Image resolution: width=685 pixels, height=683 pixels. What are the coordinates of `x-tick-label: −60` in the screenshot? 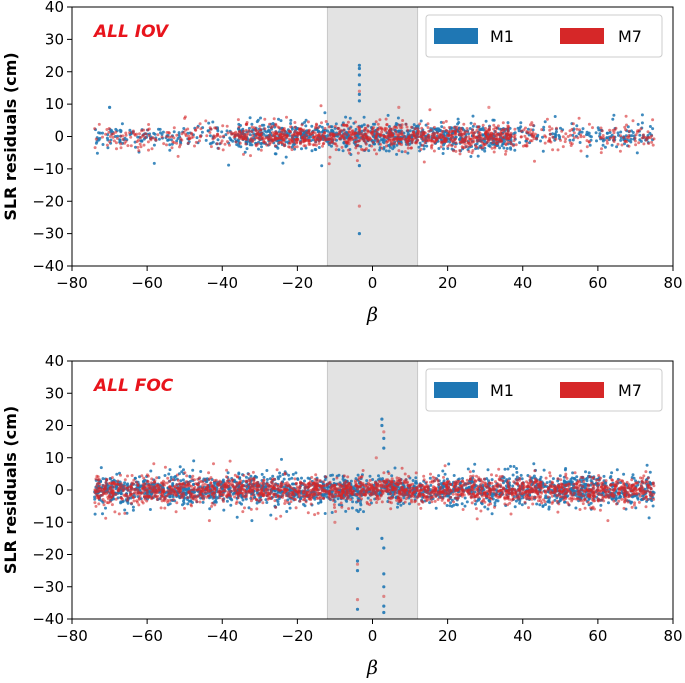 It's located at (147, 283).